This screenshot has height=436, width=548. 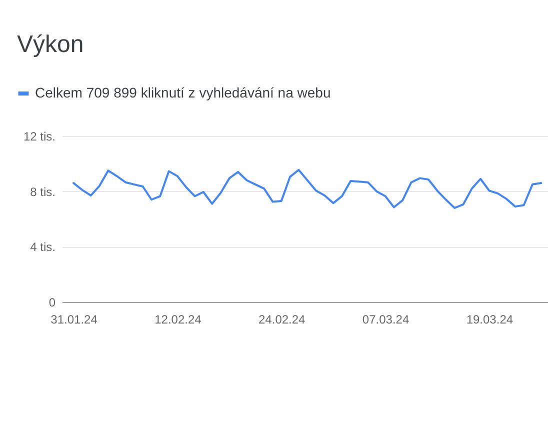 I want to click on x-tick-label: 31.01.24, so click(x=74, y=319).